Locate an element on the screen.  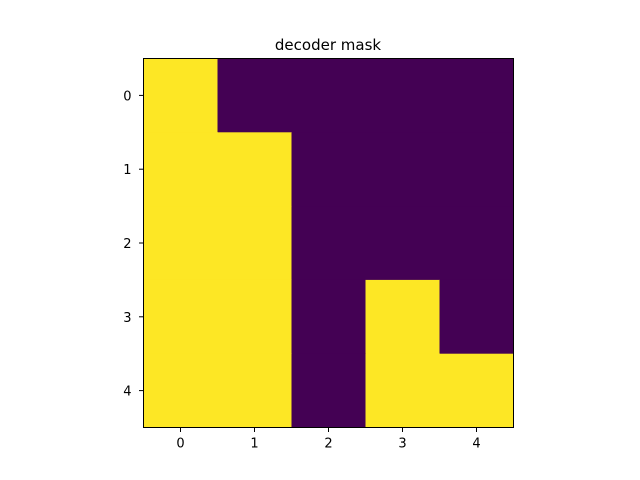
heatmap-cell-r2-c4 is located at coordinates (476, 243).